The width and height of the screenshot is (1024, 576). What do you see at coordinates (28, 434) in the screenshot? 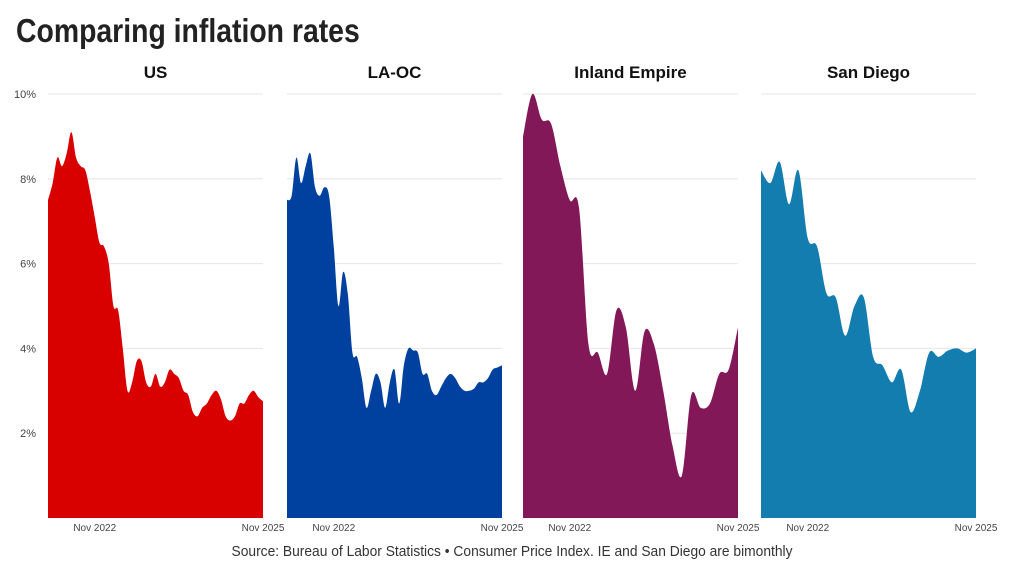
I see `y-tick-label: 2%` at bounding box center [28, 434].